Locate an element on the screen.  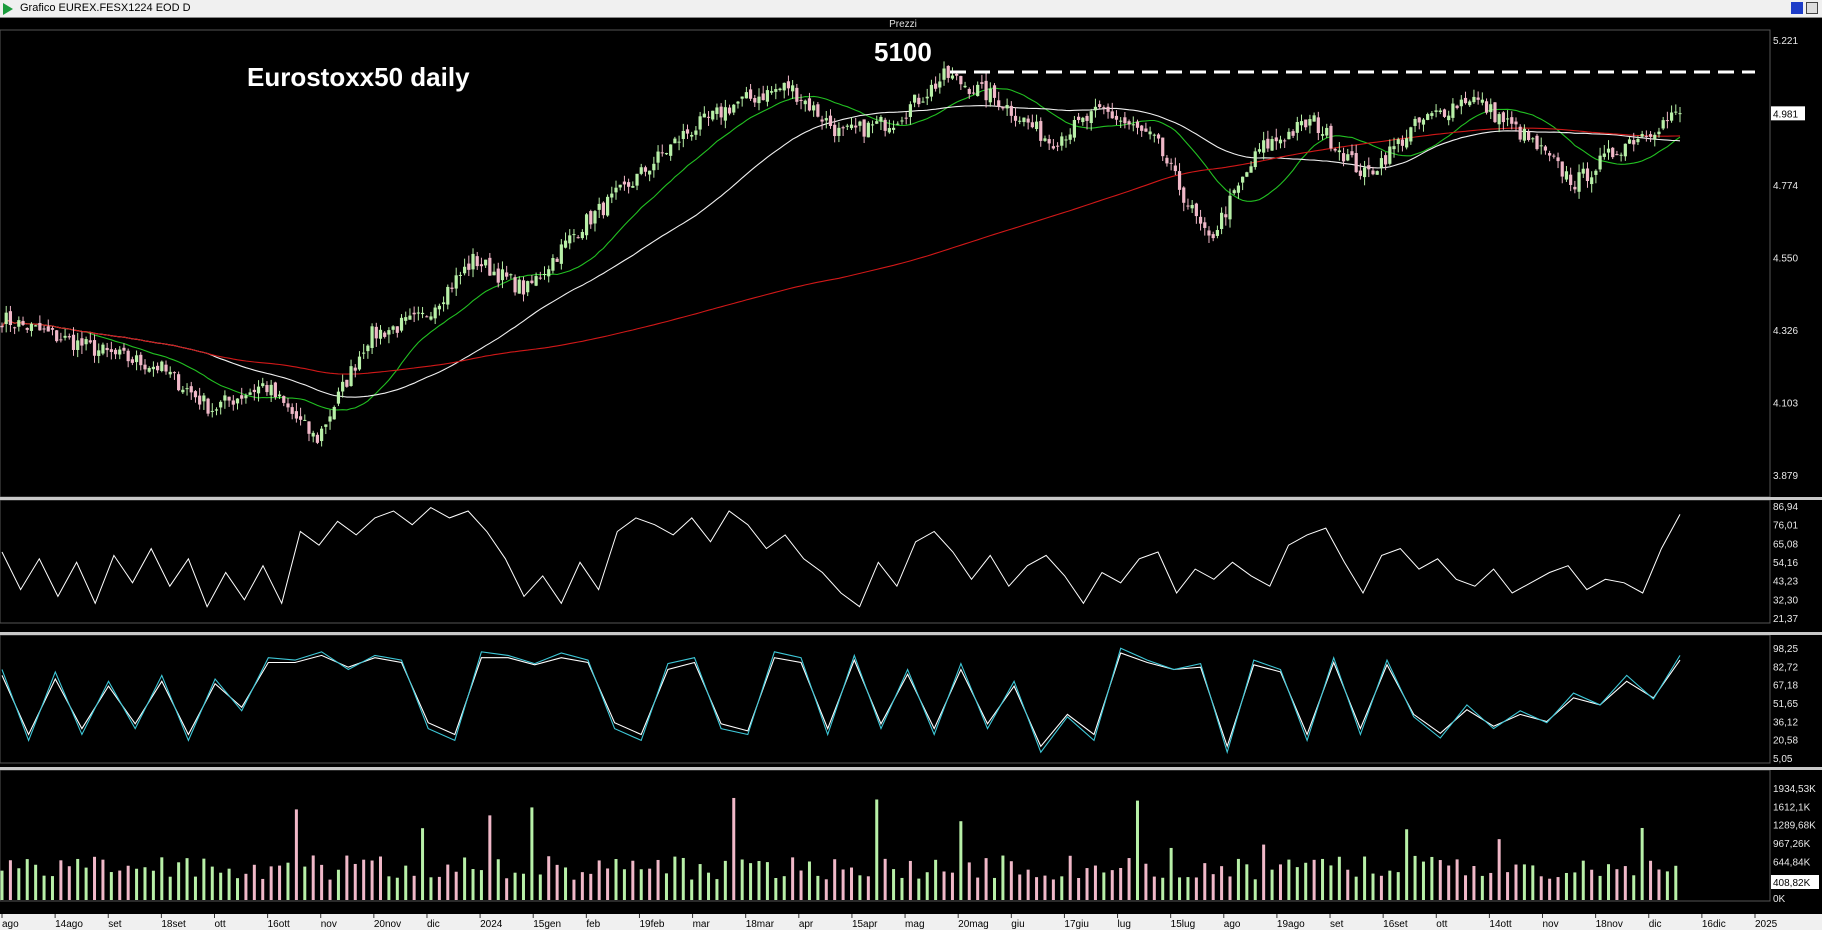
osc1-y-tick-label: 54,16 is located at coordinates (1785, 563).